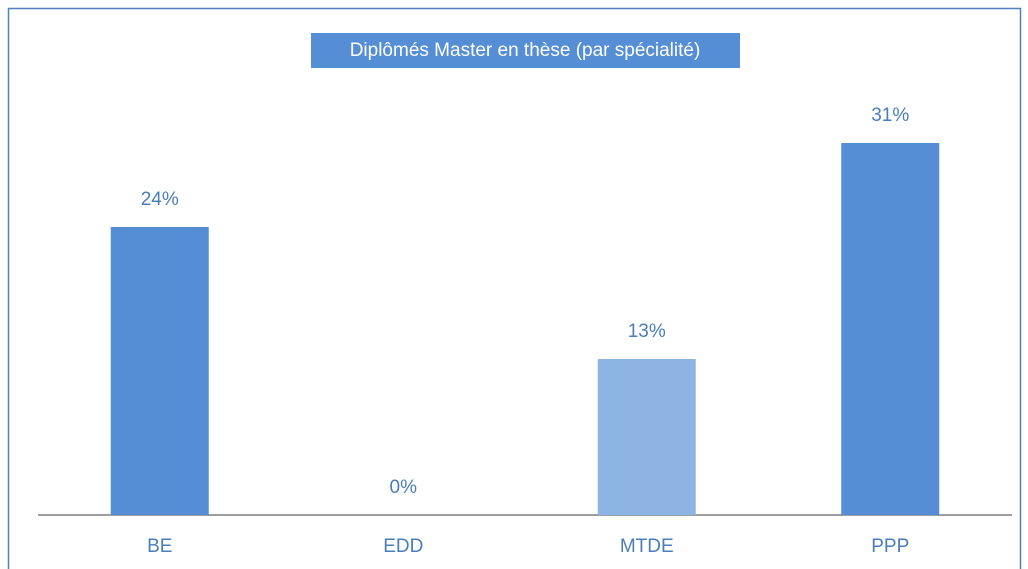  I want to click on data-label: 24%, so click(160, 199).